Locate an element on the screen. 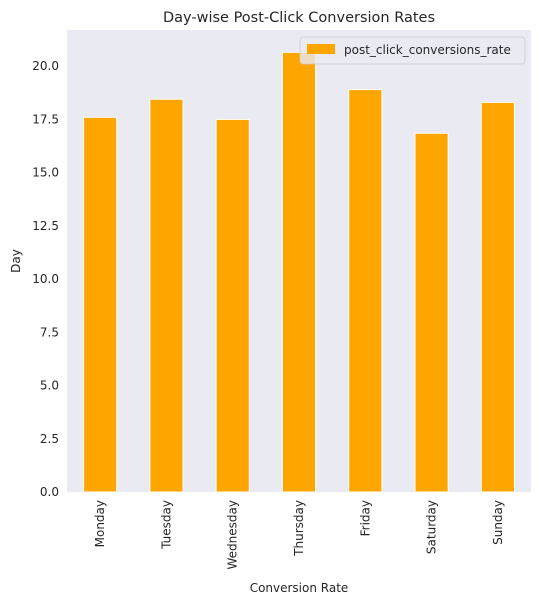  y-tick-label: 20.0 is located at coordinates (45, 66).